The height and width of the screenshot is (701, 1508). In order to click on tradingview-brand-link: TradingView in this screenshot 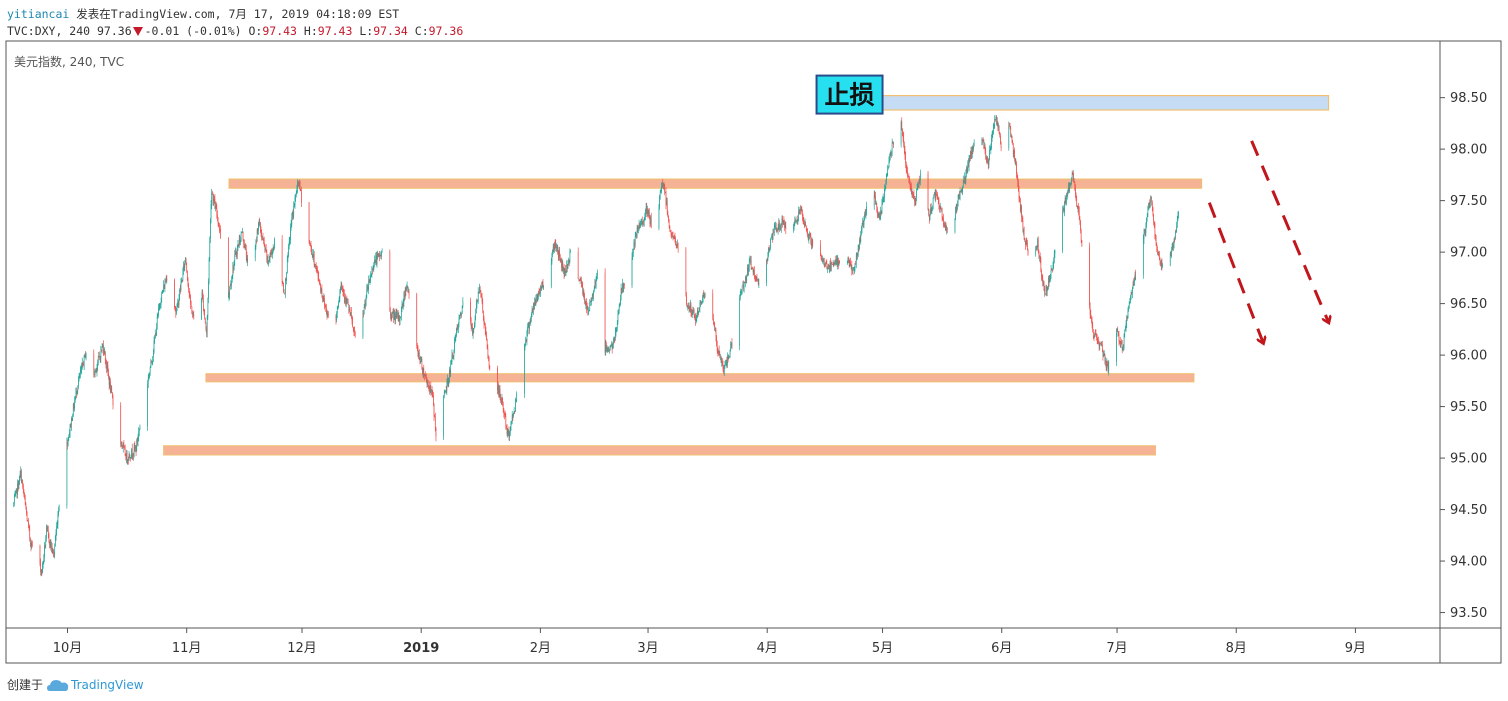, I will do `click(107, 685)`.